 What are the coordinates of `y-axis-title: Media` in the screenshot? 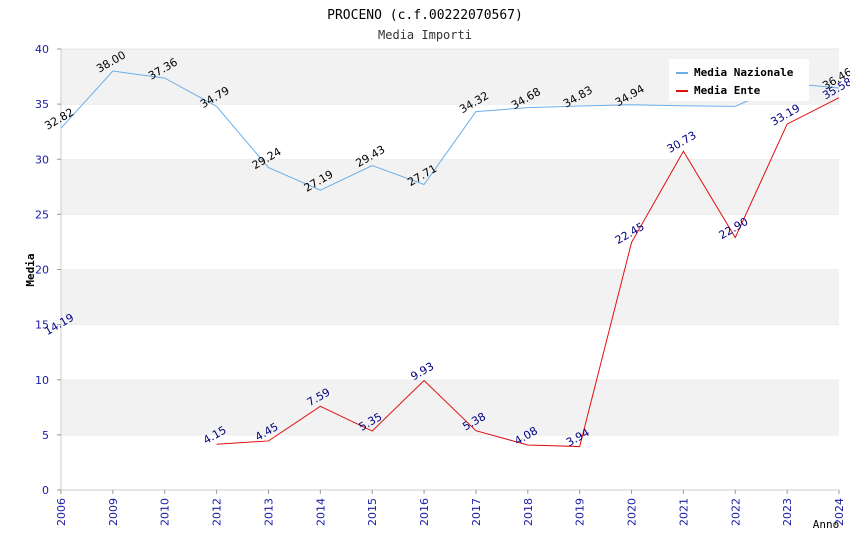 It's located at (30, 269).